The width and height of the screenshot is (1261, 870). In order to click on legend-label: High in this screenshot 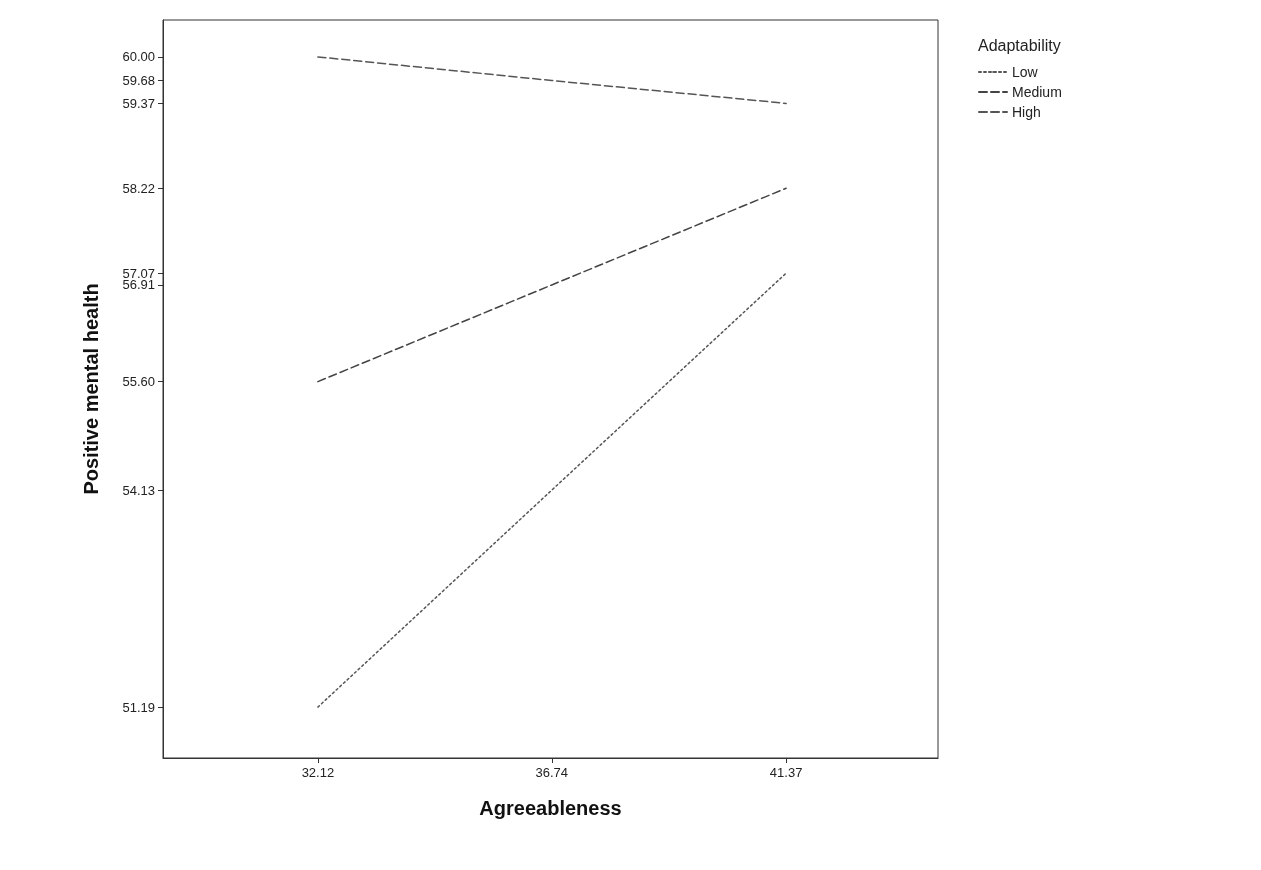, I will do `click(1026, 112)`.